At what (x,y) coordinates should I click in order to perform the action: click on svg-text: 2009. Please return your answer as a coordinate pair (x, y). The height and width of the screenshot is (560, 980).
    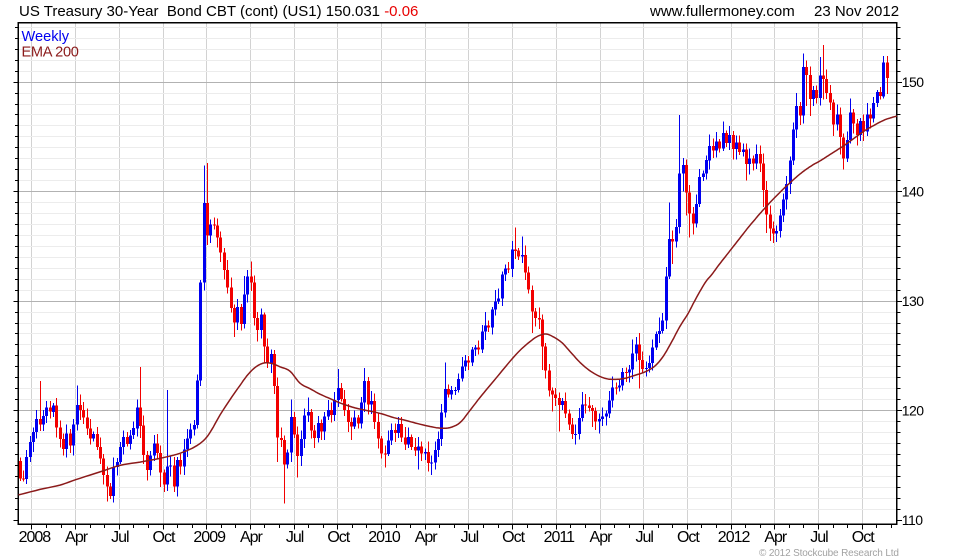
    Looking at the image, I should click on (209, 537).